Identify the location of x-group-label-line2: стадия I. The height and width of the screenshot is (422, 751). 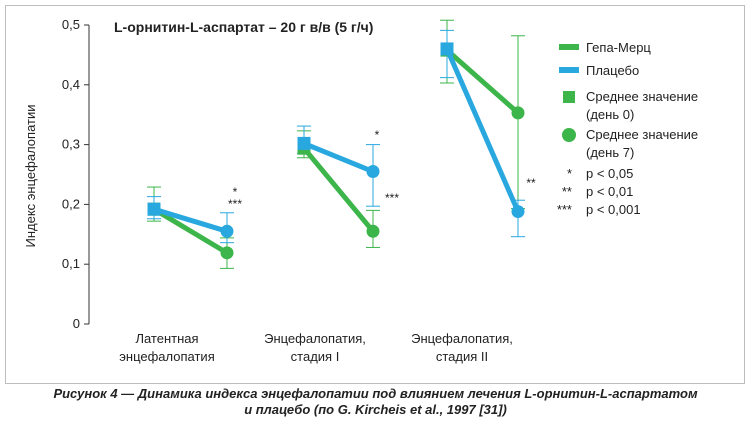
(315, 356).